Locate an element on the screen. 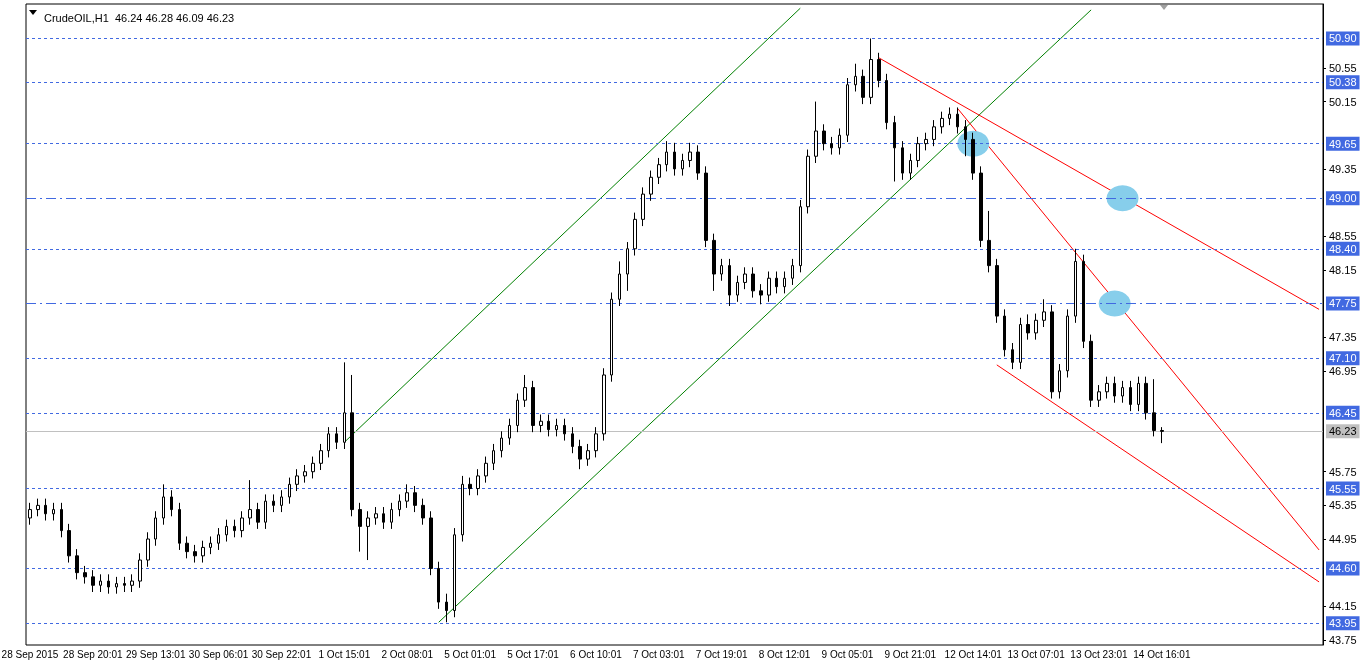  y-tick-label: 44.15 is located at coordinates (1343, 606).